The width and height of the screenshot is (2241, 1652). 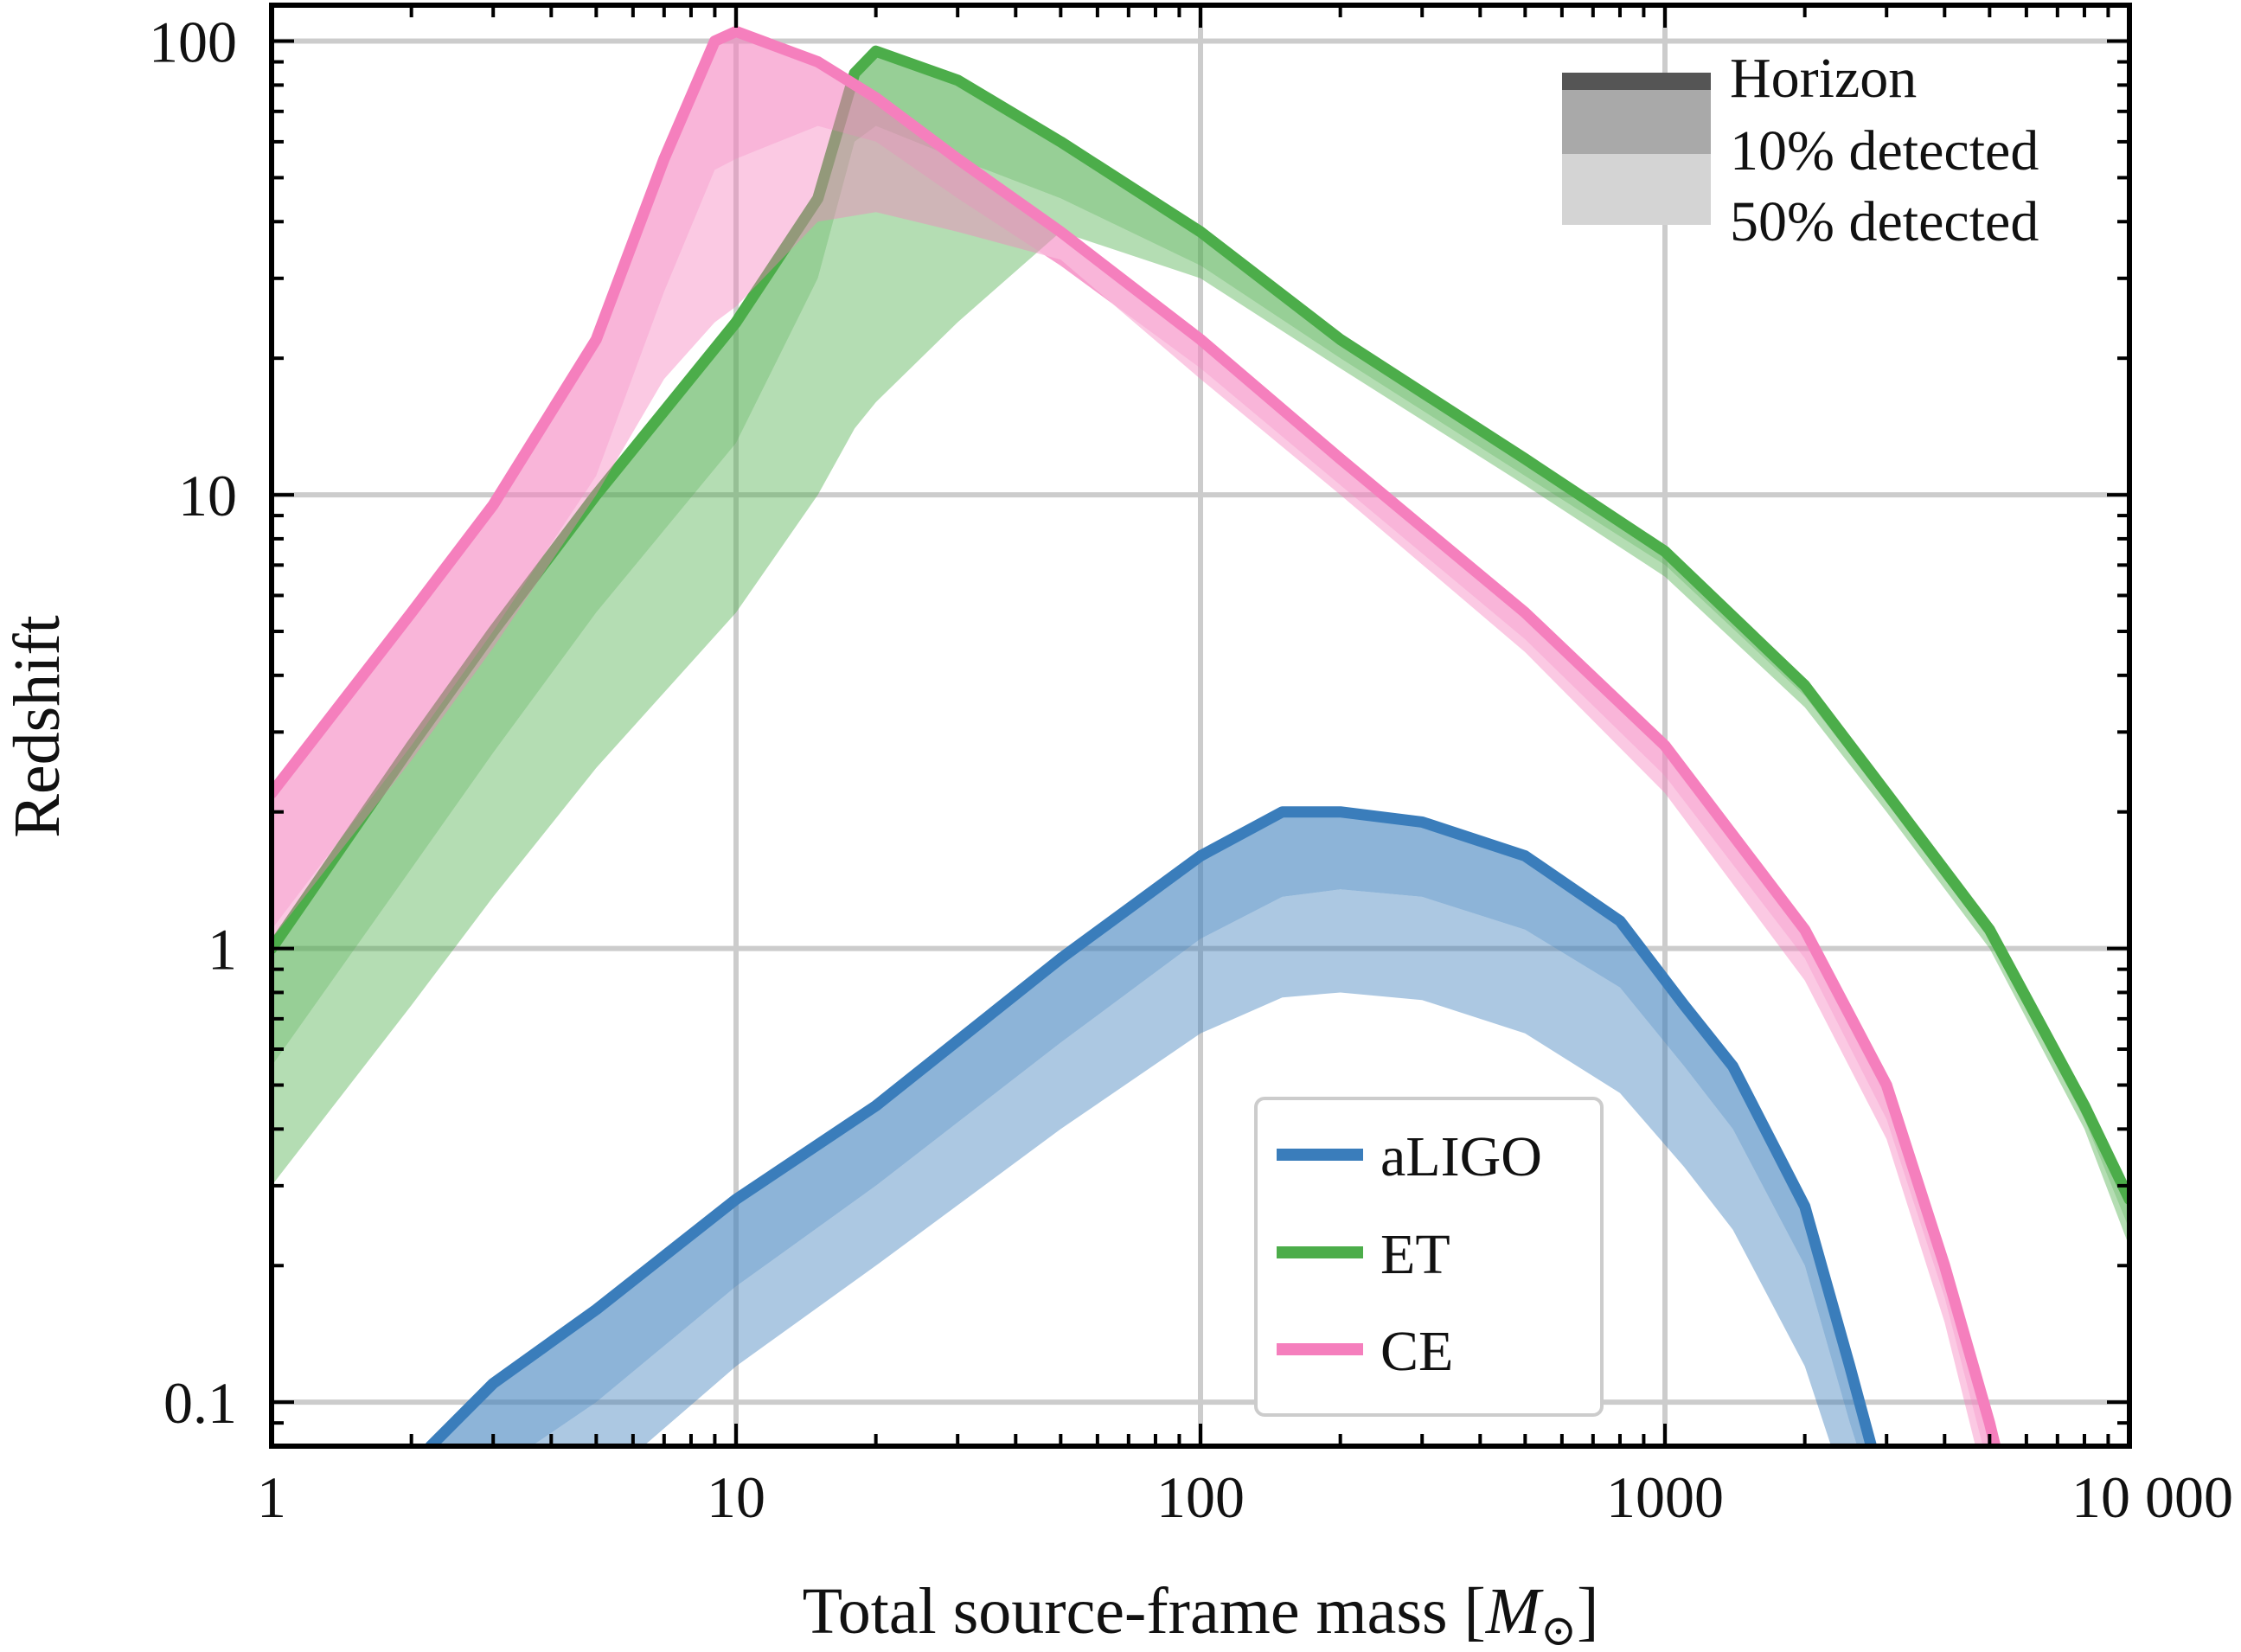 I want to click on legend-label-ce: CE, so click(x=1416, y=1351).